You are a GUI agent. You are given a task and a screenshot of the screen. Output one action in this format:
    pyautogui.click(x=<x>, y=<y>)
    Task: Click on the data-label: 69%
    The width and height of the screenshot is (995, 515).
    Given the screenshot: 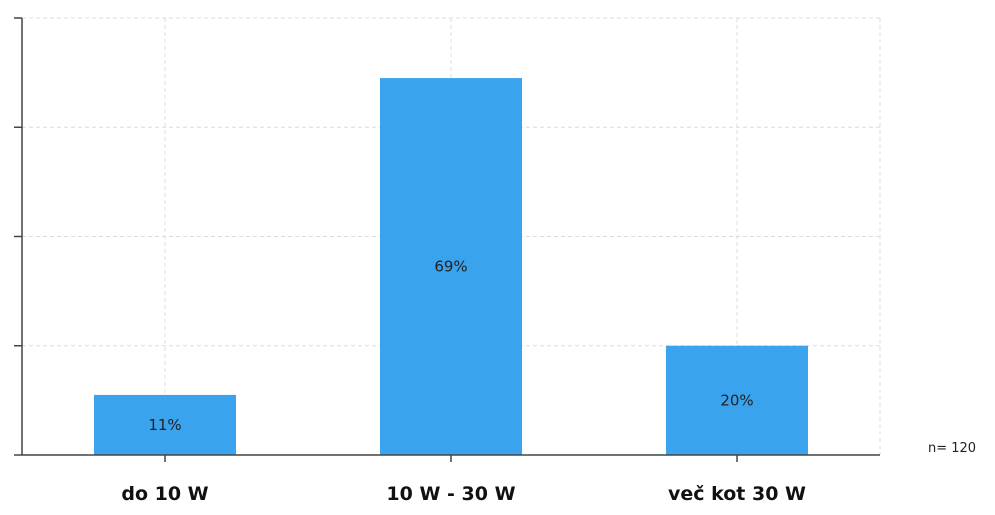 What is the action you would take?
    pyautogui.click(x=450, y=267)
    